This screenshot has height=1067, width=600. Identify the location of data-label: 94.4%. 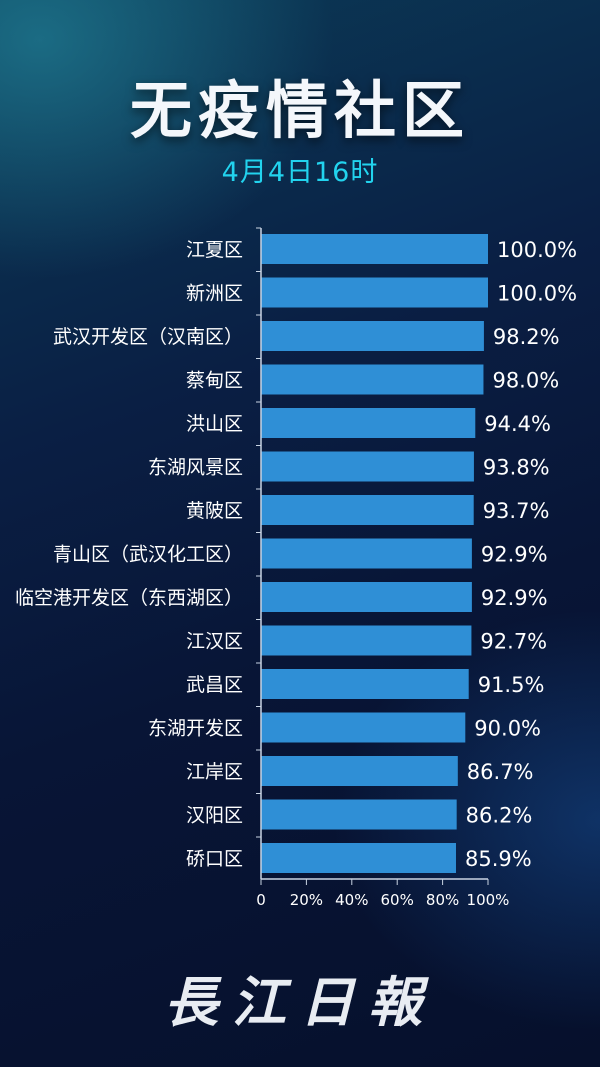
(517, 424).